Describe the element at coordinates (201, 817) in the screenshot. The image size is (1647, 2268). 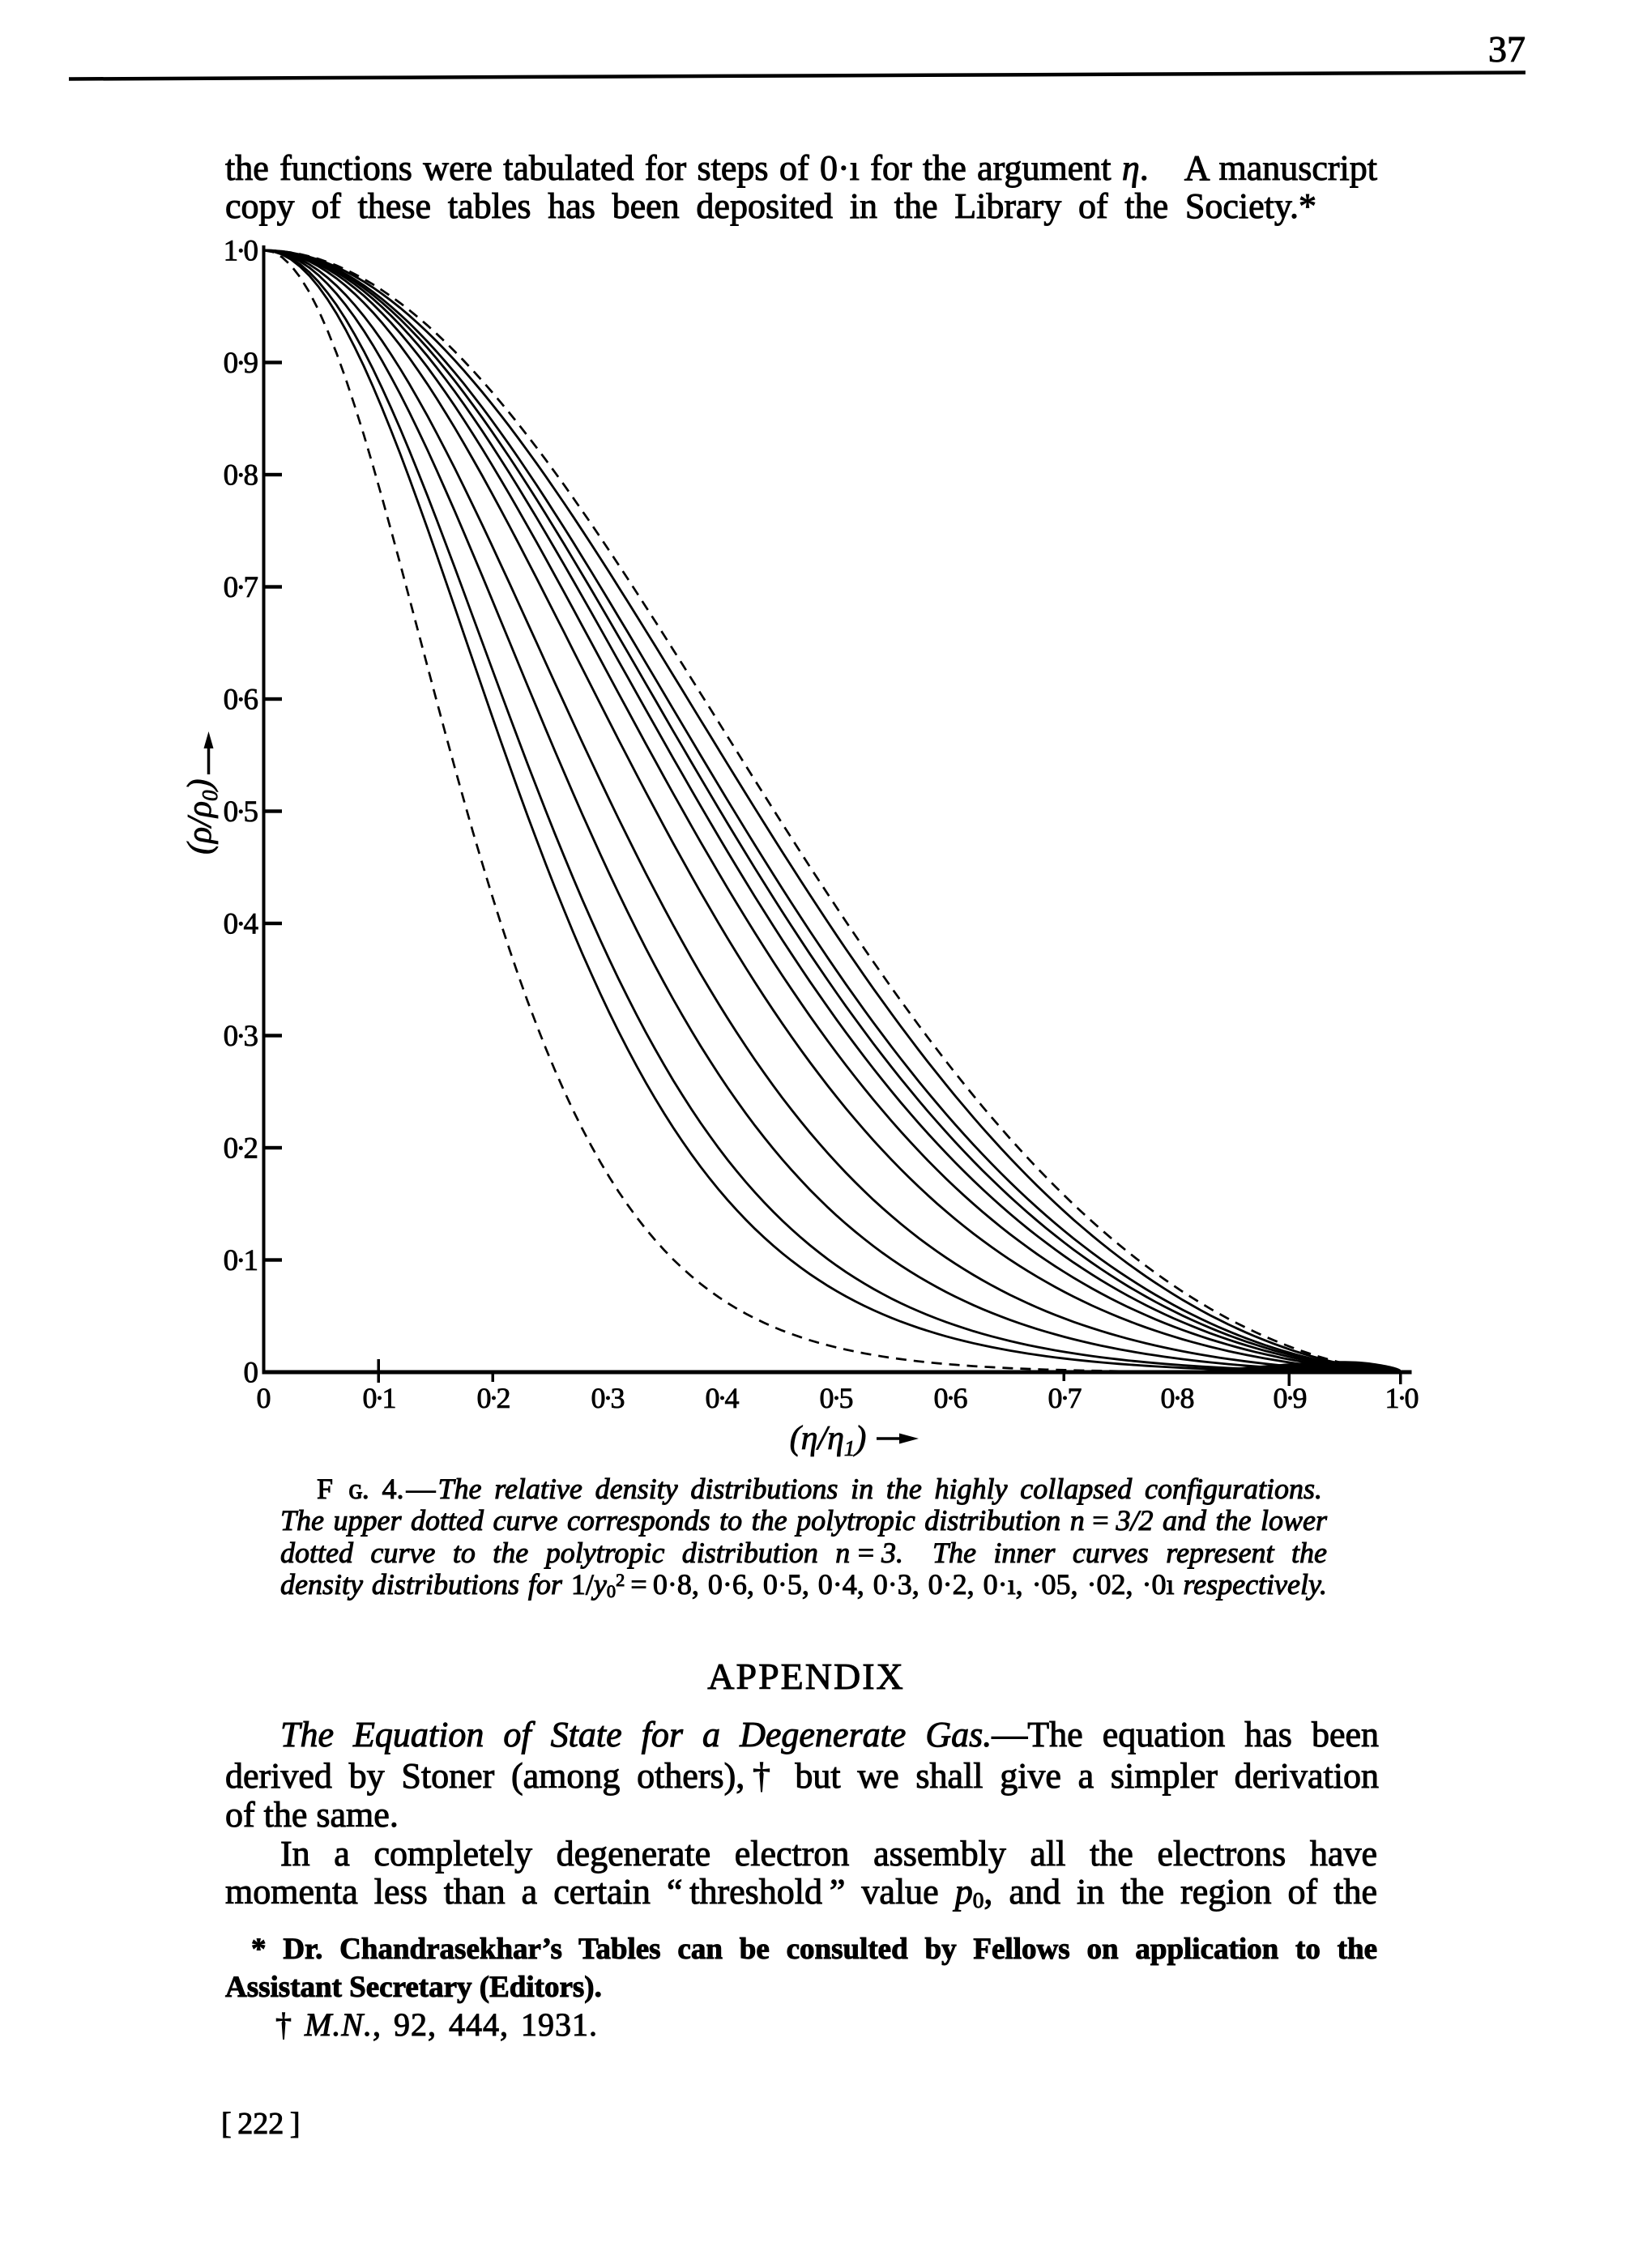
I see `svg-text: (ρ/ρ0)` at that location.